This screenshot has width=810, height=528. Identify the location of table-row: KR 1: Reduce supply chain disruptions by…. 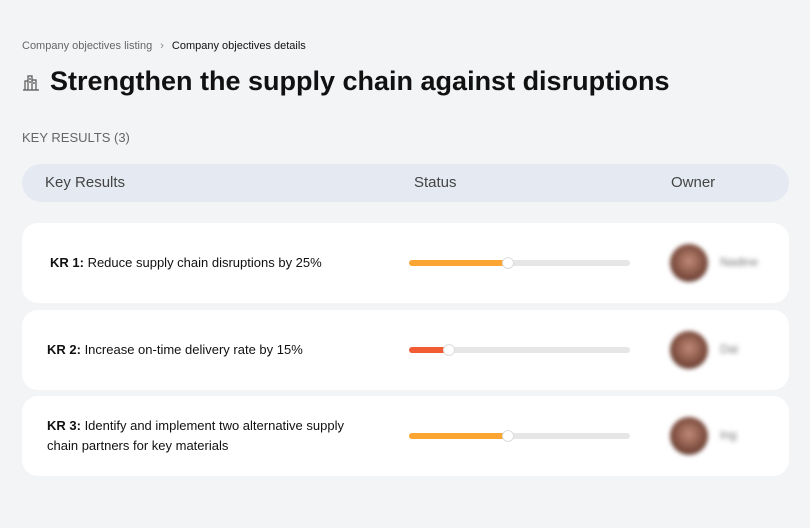
(405, 263).